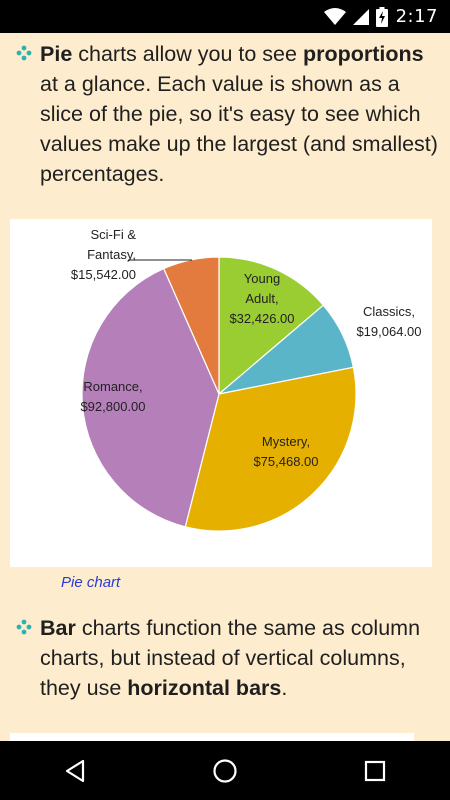 Image resolution: width=450 pixels, height=800 pixels. I want to click on signal-icon, so click(360, 16).